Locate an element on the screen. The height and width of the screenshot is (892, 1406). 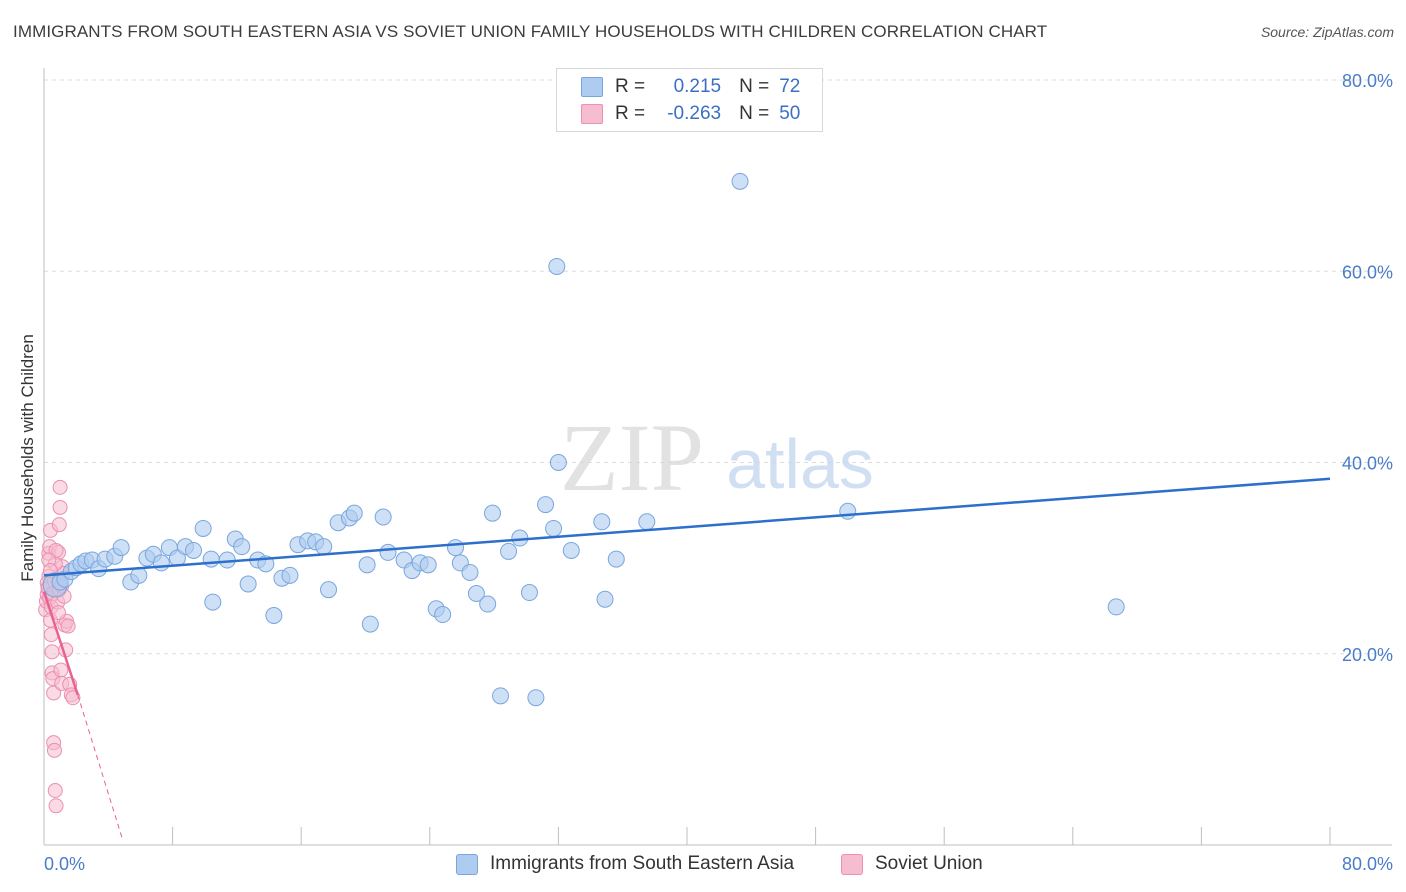
legend-item-sea: Immigrants from South Eastern Asia is located at coordinates (625, 864).